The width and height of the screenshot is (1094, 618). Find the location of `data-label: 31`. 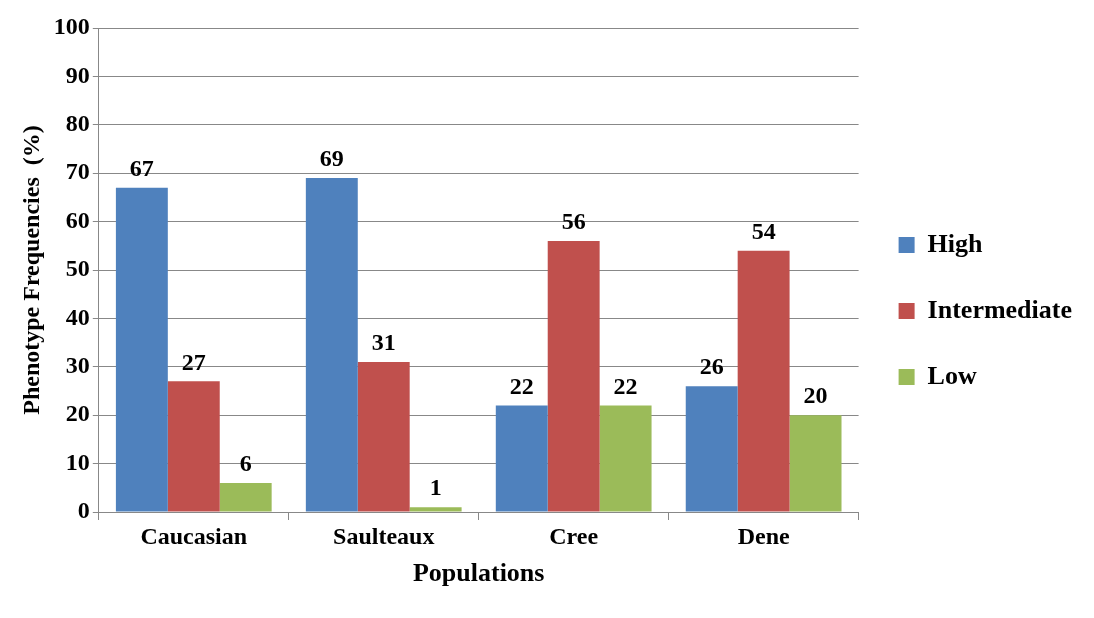

data-label: 31 is located at coordinates (383, 342).